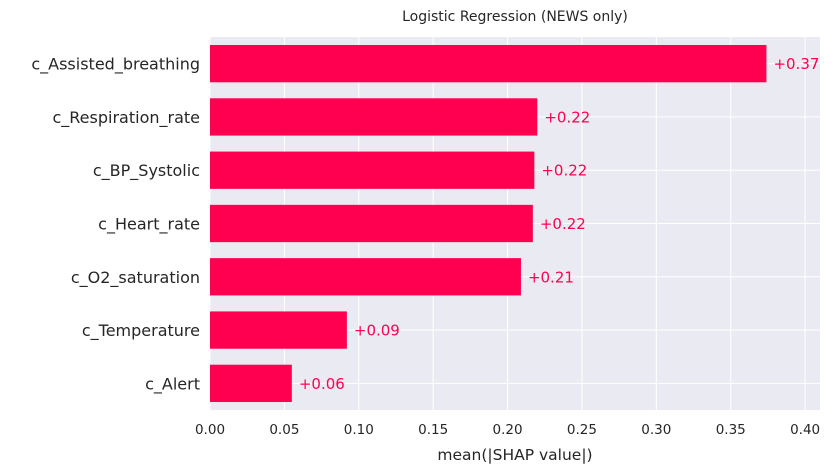 This screenshot has height=473, width=840. Describe the element at coordinates (515, 17) in the screenshot. I see `chart-title: Logistic Regression (NEWS only)` at that location.